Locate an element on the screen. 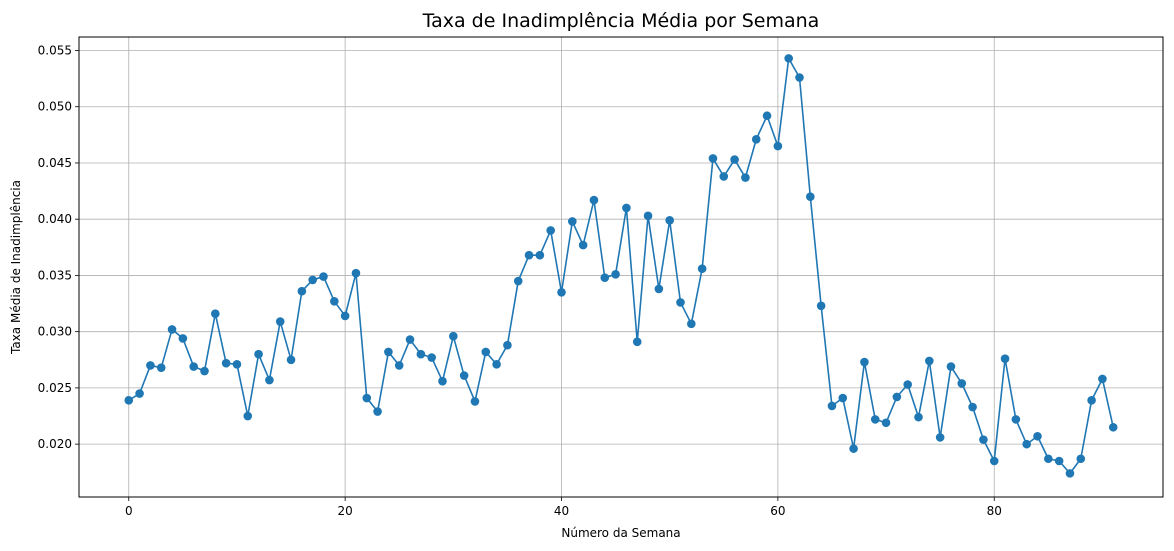  x-axis-label: Número da Semana is located at coordinates (620, 533).